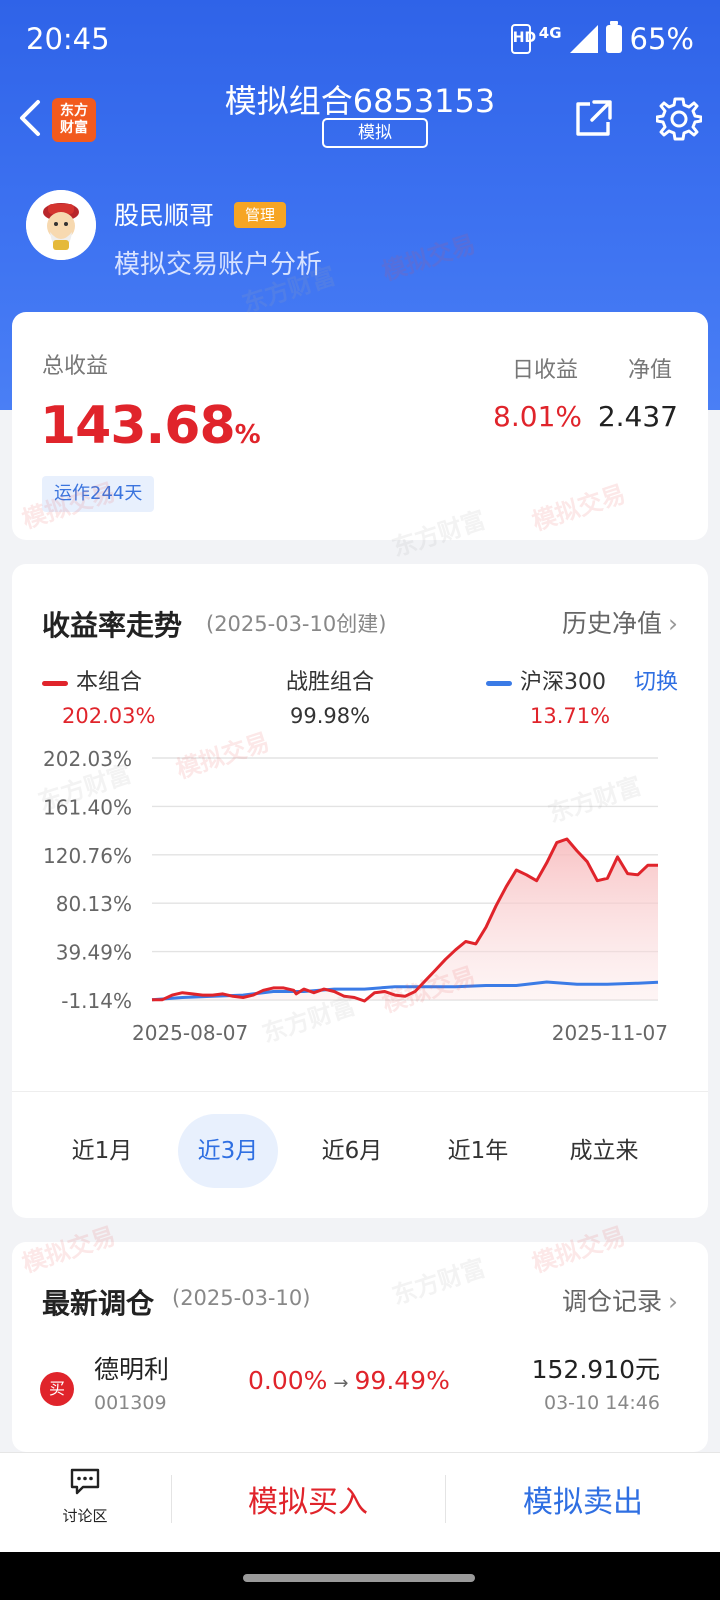 The width and height of the screenshot is (720, 1600). Describe the element at coordinates (637, 416) in the screenshot. I see `net-value: 2.437` at that location.